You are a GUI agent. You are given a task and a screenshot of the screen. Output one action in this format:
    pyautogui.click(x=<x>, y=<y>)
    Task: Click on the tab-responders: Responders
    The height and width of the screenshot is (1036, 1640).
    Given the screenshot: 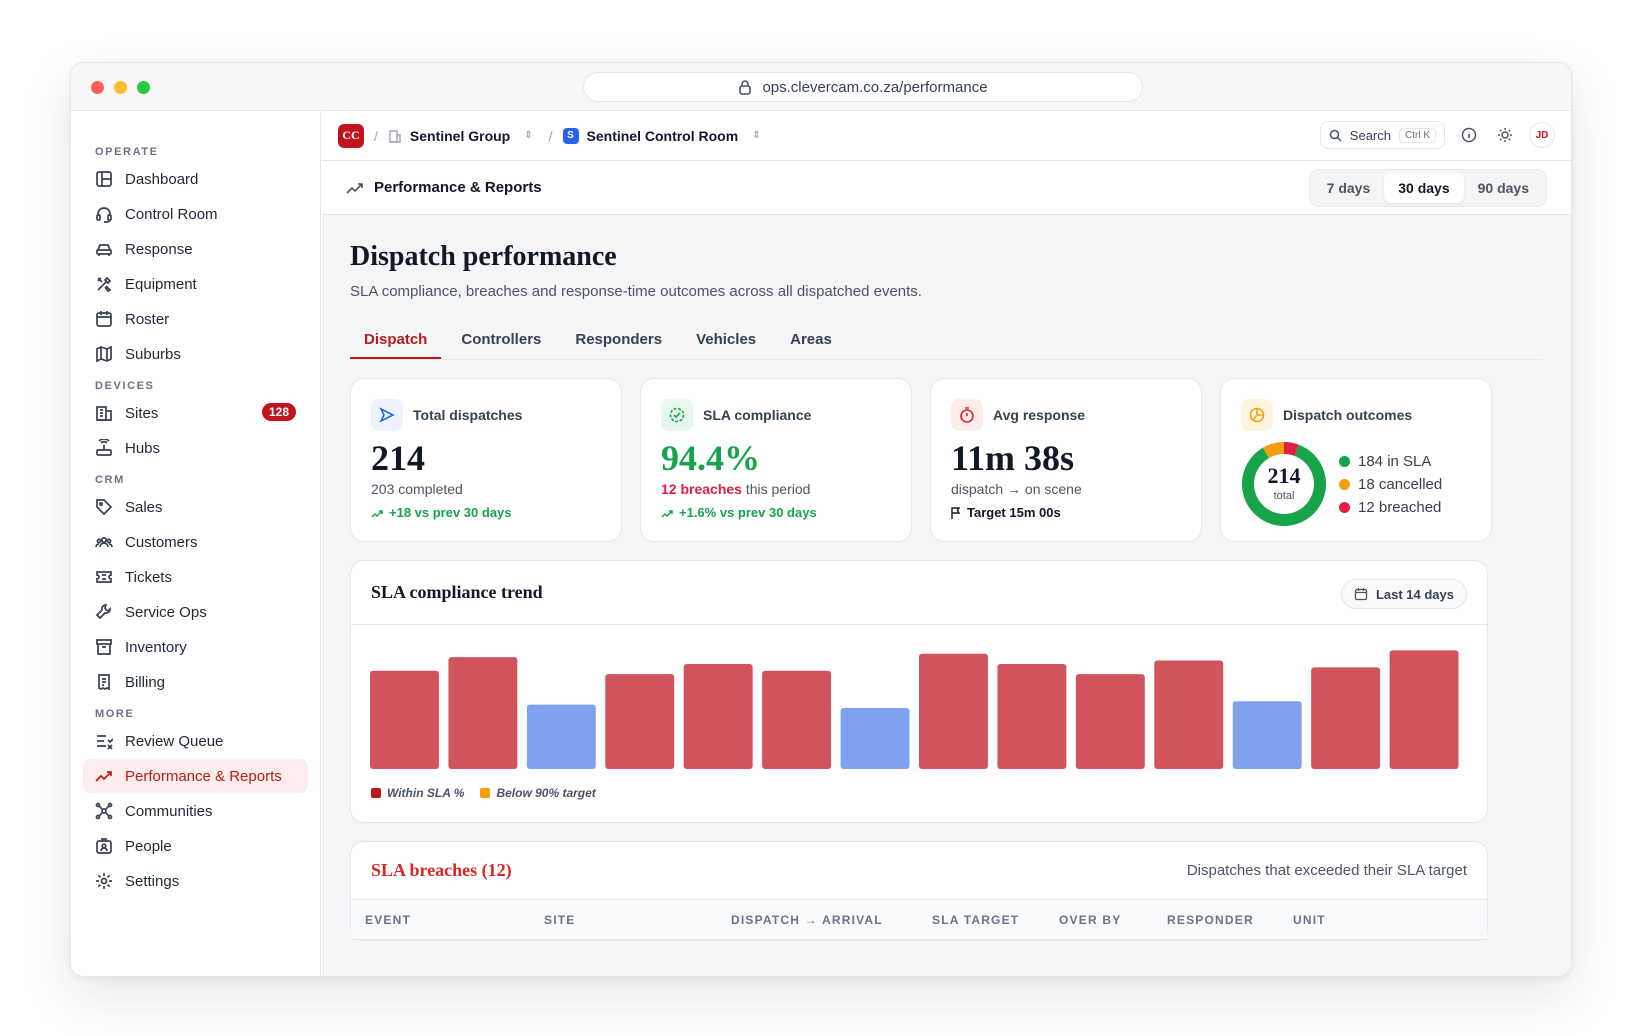 What is the action you would take?
    pyautogui.click(x=619, y=339)
    